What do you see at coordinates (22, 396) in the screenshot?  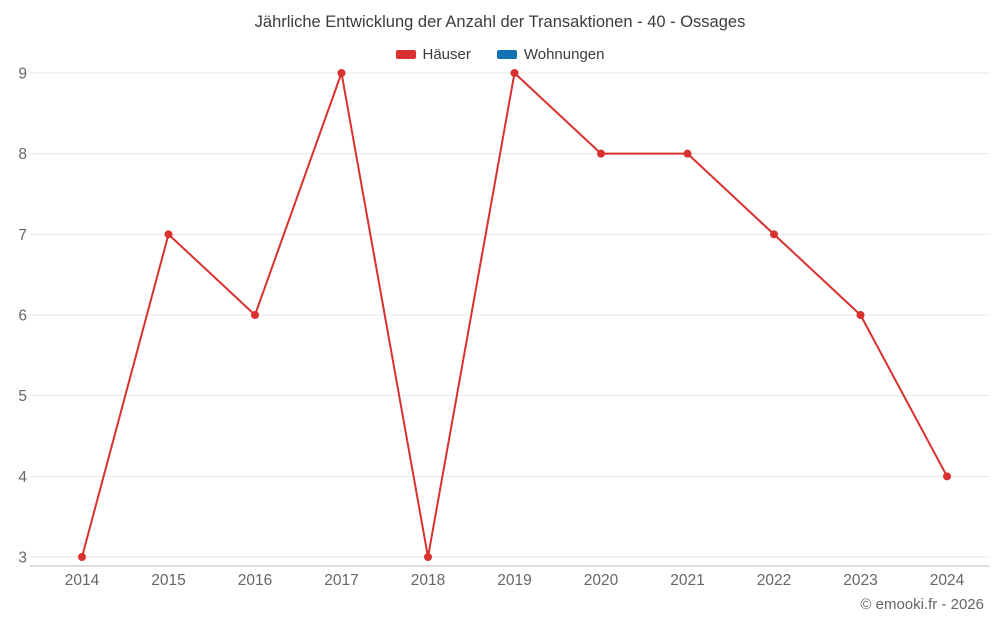 I see `y-tick-label: 5` at bounding box center [22, 396].